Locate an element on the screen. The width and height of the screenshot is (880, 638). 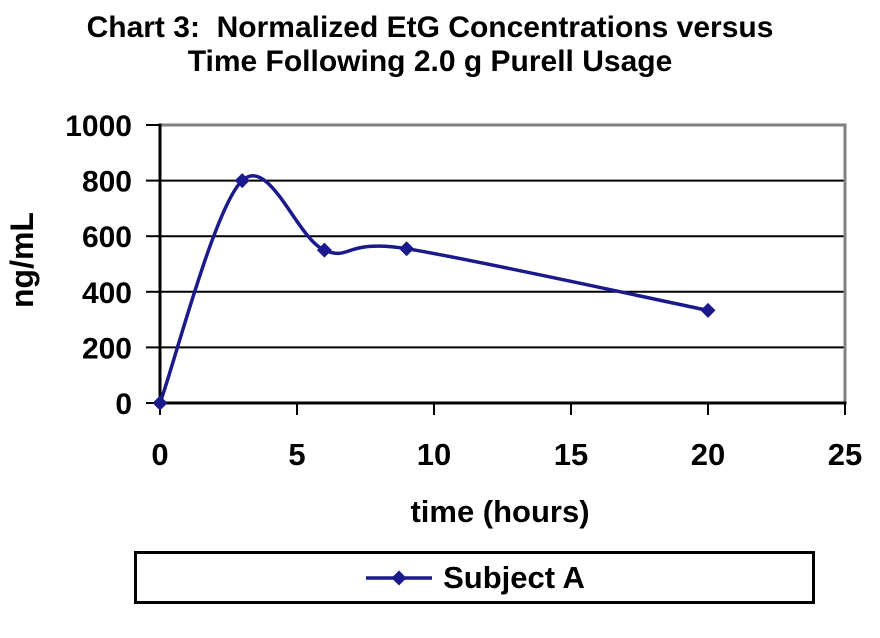
legend-series-label: Subject A is located at coordinates (514, 577).